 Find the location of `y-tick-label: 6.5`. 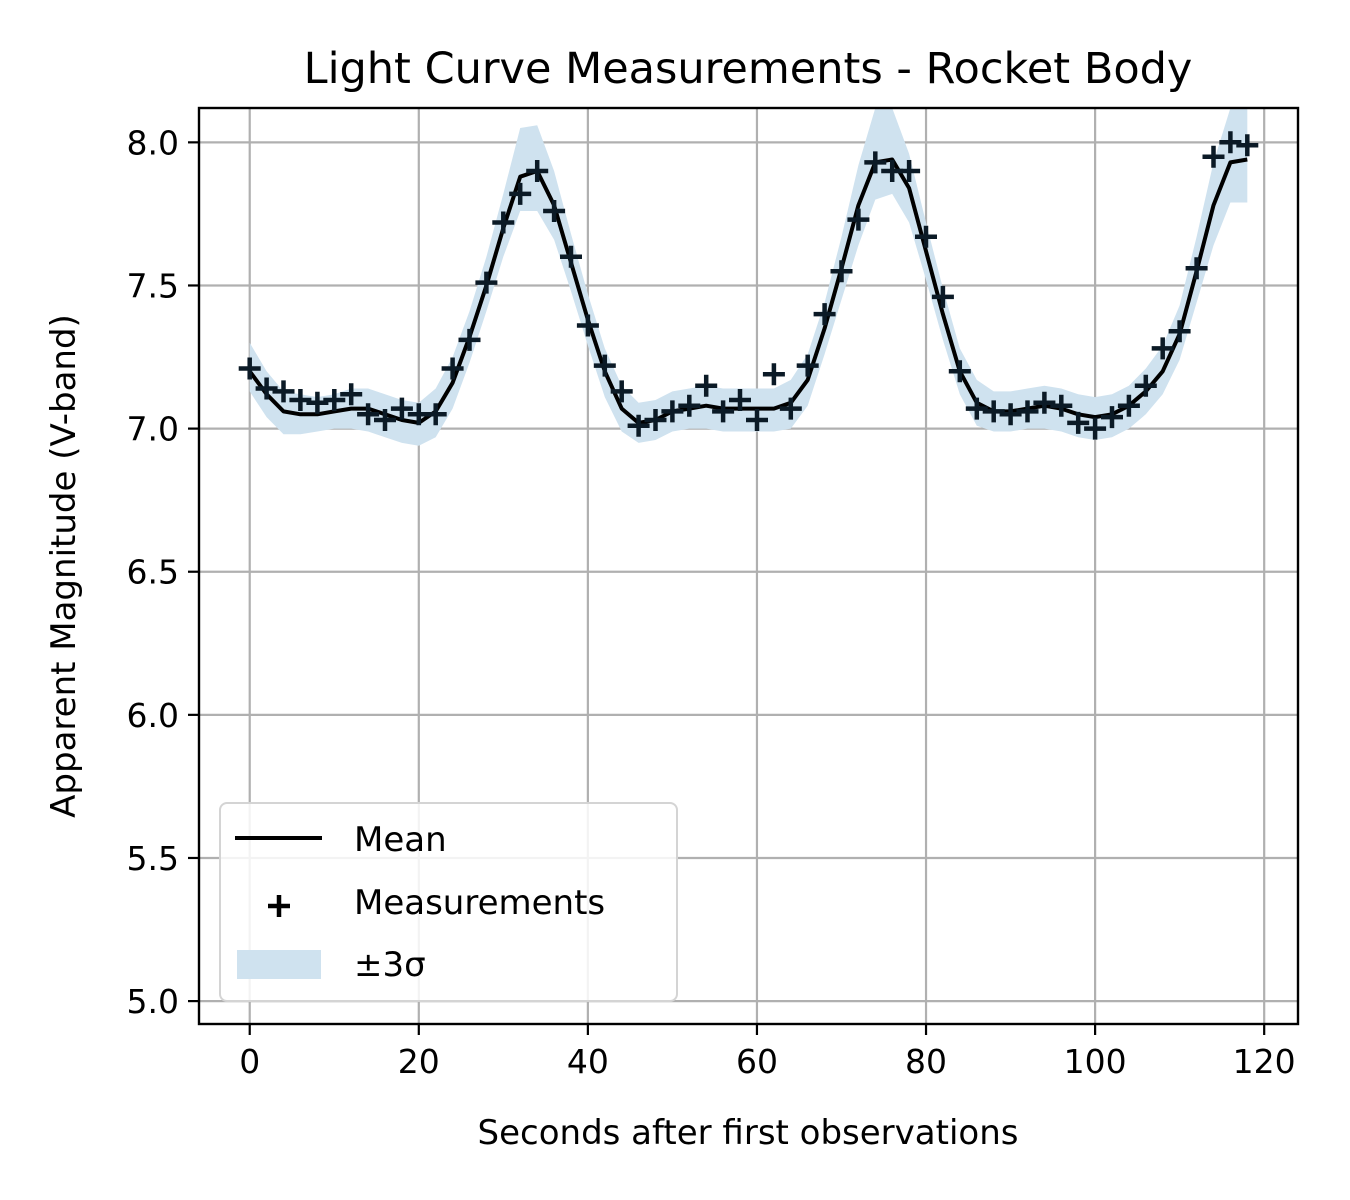

y-tick-label: 6.5 is located at coordinates (153, 572).